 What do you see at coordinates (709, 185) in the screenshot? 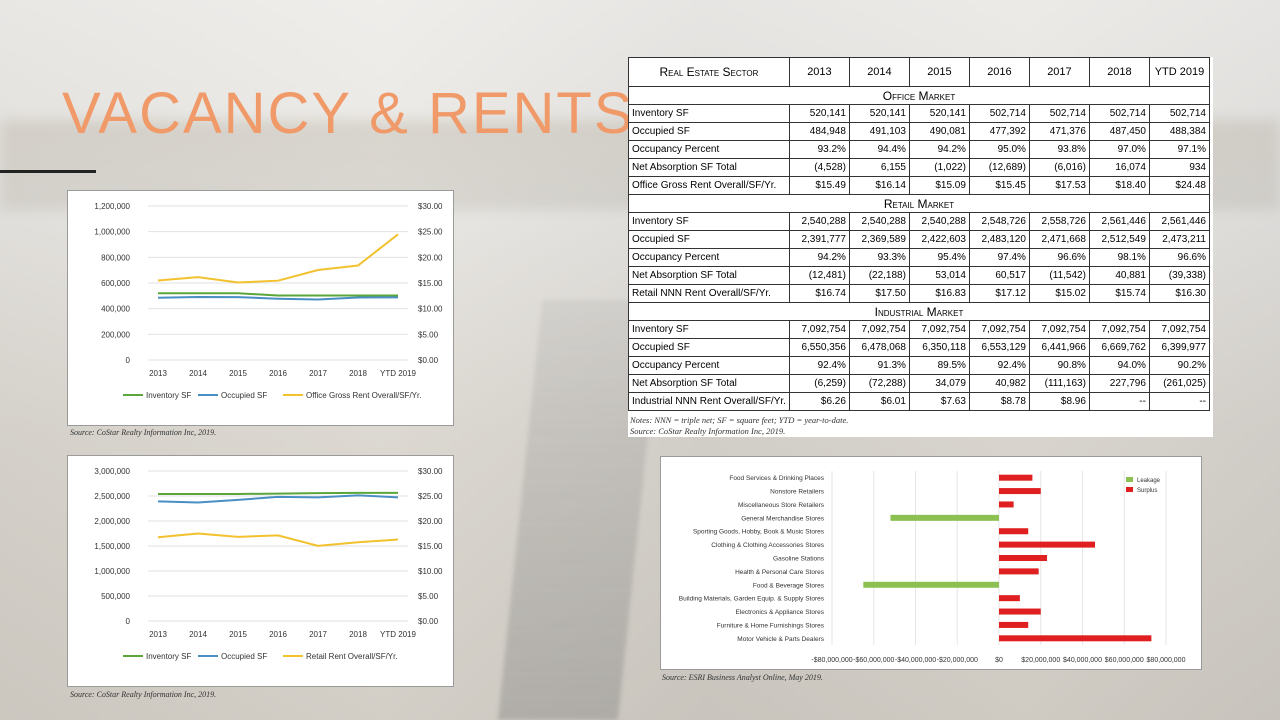
I see `row-label: Office Gross Rent Overall/SF/Yr.` at bounding box center [709, 185].